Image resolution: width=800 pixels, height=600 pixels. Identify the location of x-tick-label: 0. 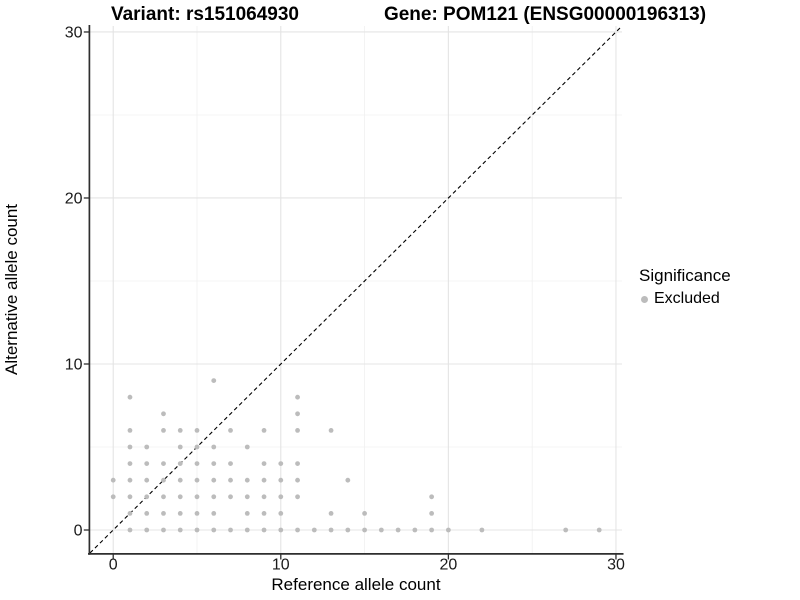
(113, 565).